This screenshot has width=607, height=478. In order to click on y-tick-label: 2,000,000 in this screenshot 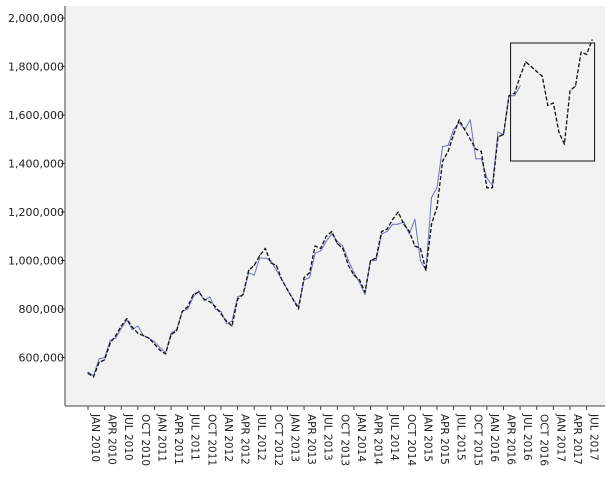, I will do `click(36, 18)`.